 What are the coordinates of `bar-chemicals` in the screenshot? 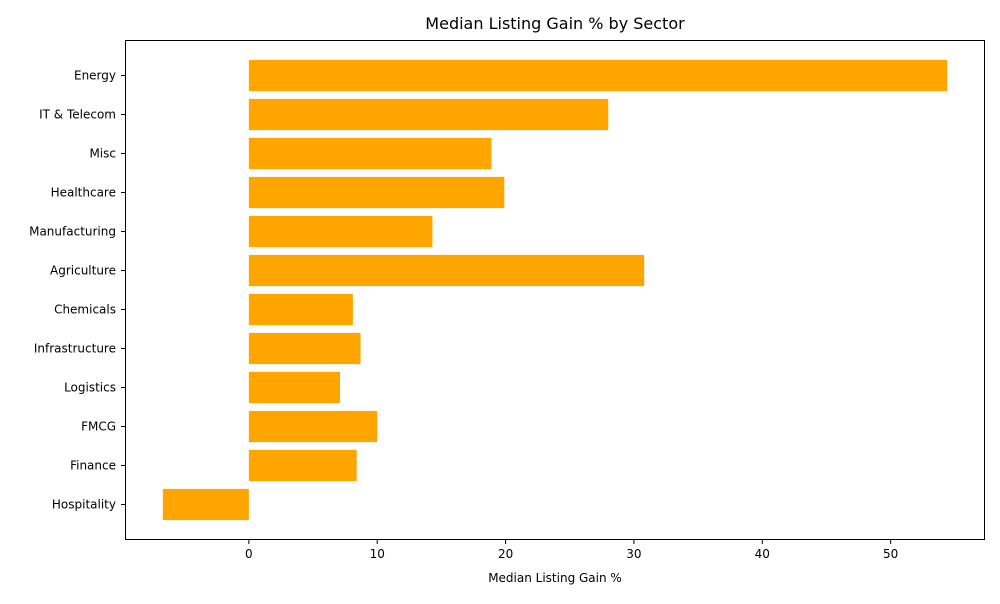 It's located at (300, 309).